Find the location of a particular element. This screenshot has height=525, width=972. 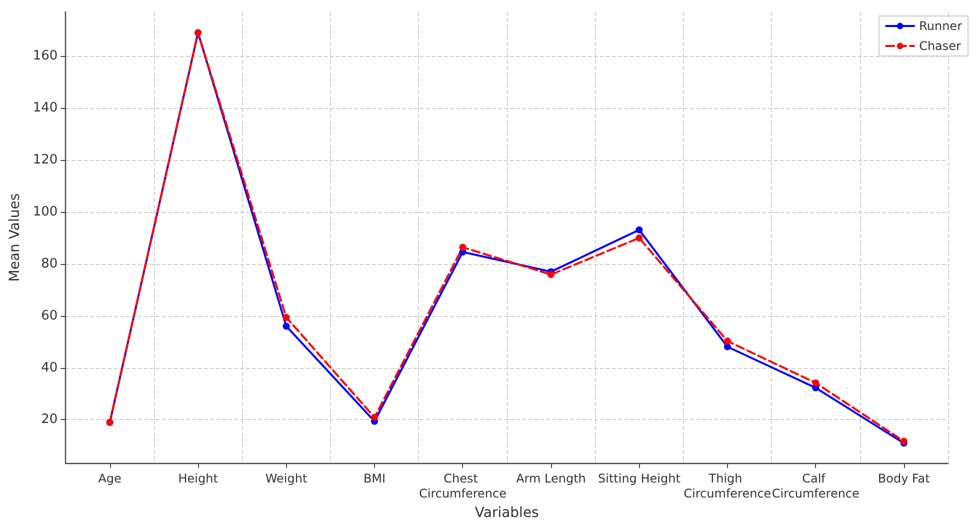

y-tick-label: 140 is located at coordinates (45, 108).